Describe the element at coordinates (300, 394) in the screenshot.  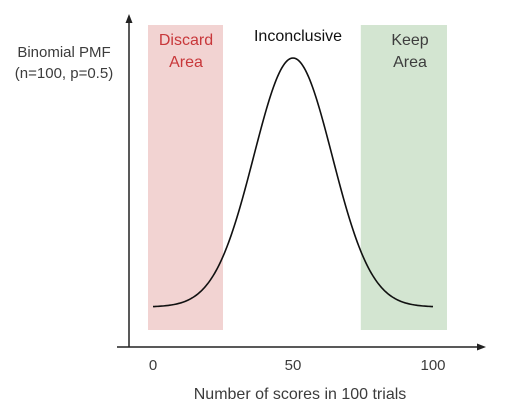
I see `x-axis-label: Number of scores in 100 trials` at that location.